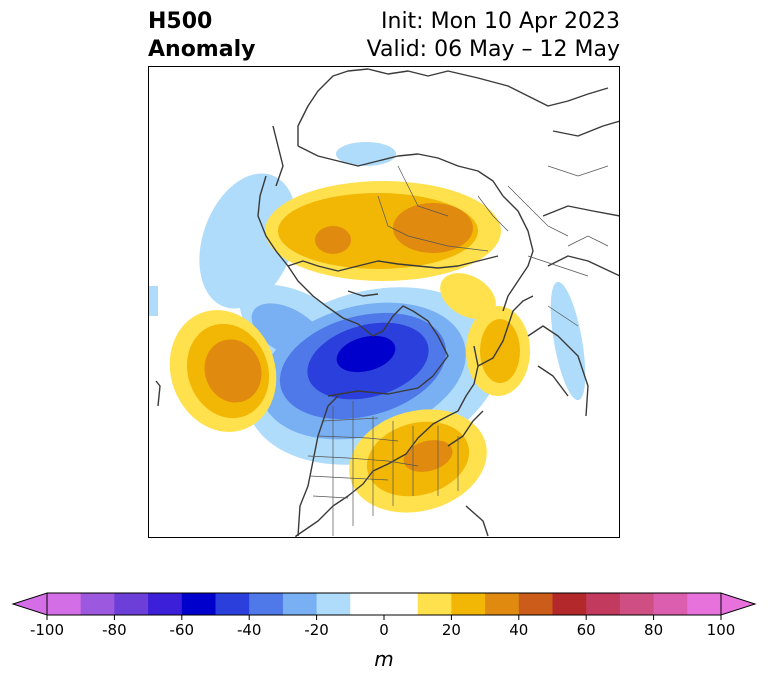 The height and width of the screenshot is (688, 768). I want to click on anomaly-negative-core2, so click(366, 354).